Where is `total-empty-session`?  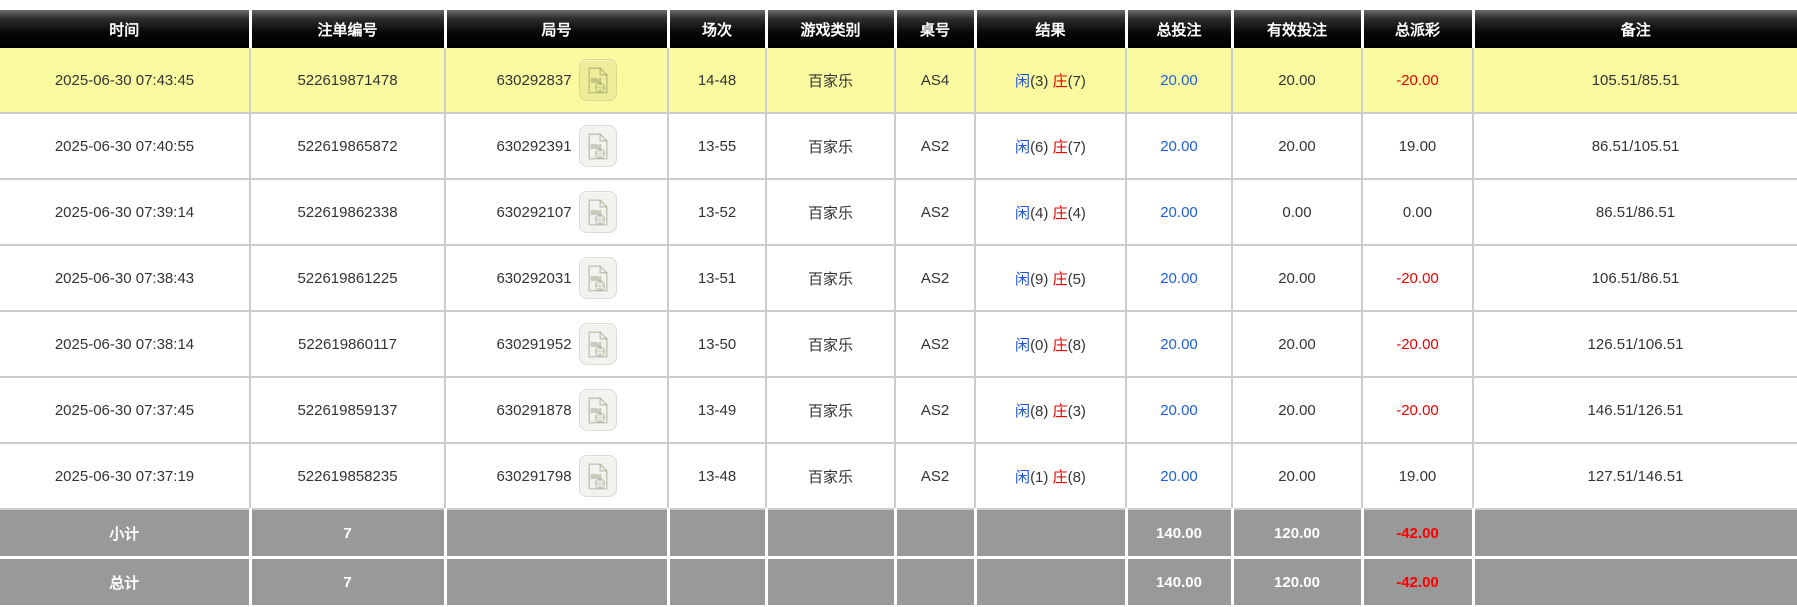 total-empty-session is located at coordinates (716, 580).